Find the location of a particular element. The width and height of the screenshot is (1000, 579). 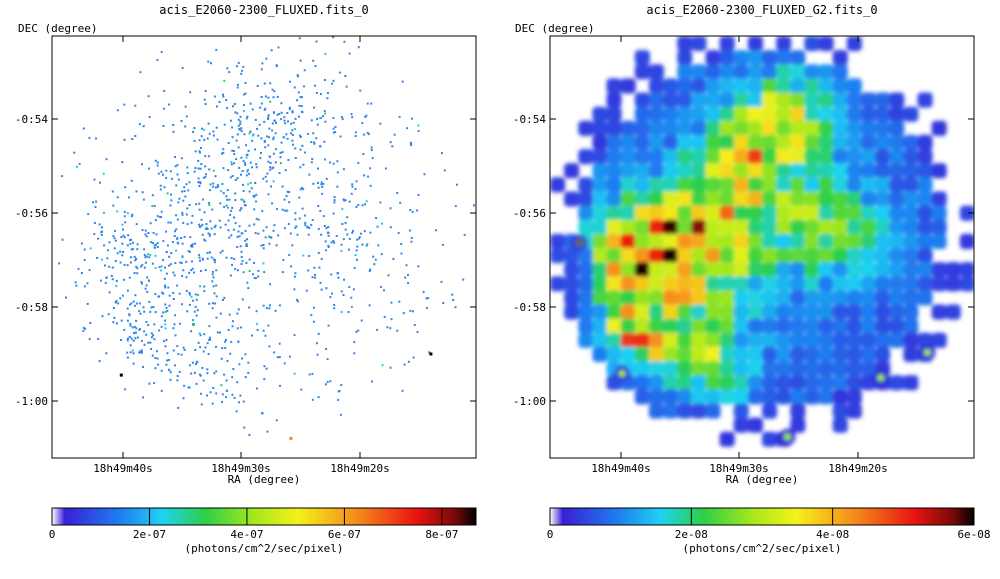

colorbar-smoothed is located at coordinates (762, 516).